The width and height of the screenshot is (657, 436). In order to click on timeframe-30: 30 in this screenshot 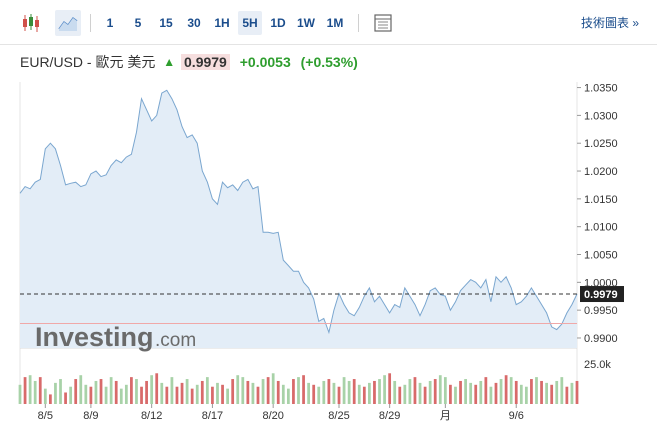, I will do `click(194, 23)`.